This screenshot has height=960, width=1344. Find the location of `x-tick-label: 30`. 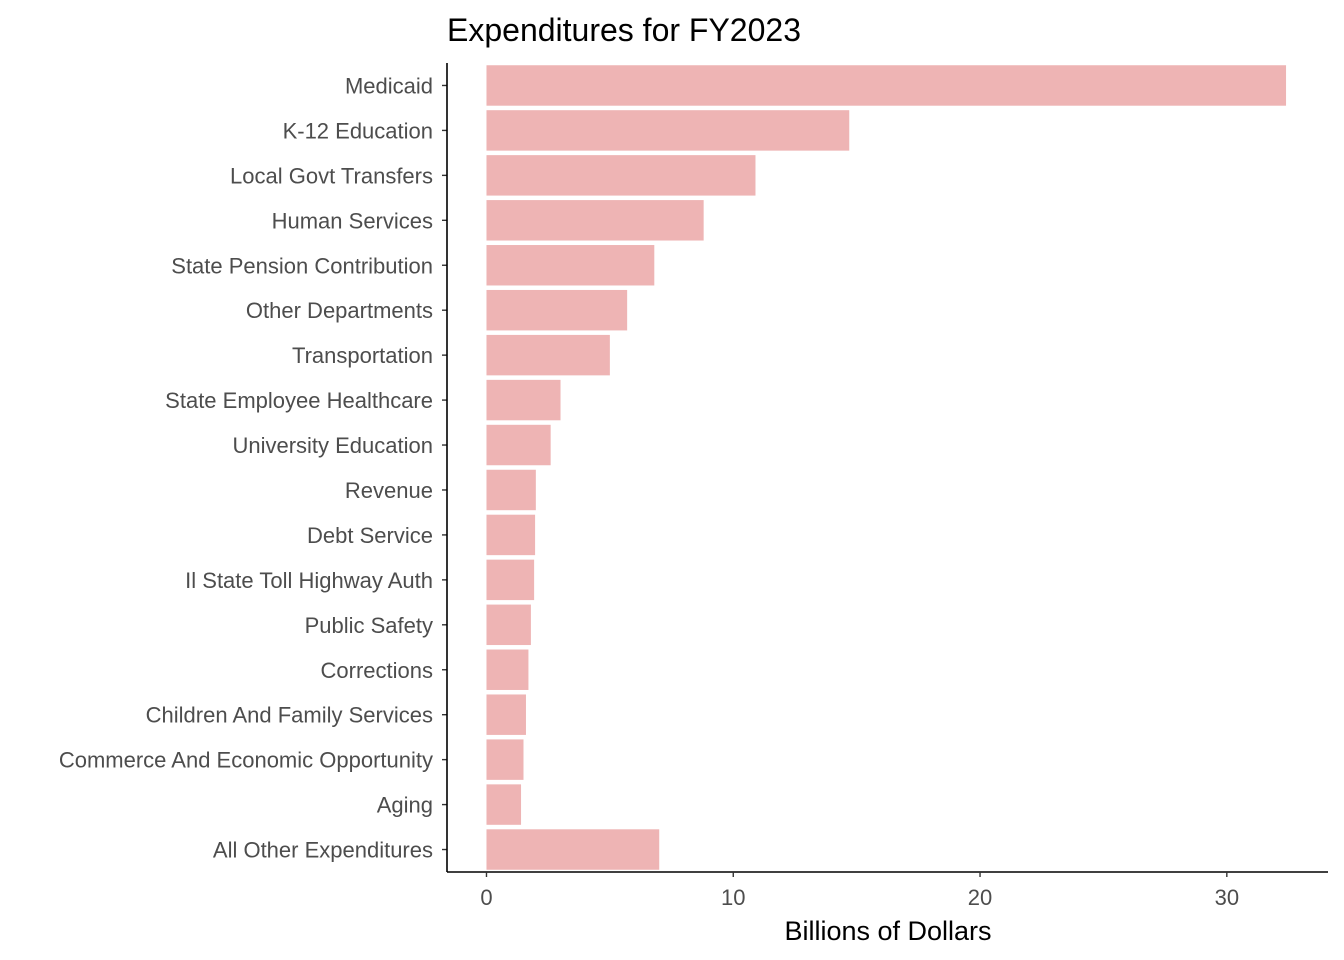

x-tick-label: 30 is located at coordinates (1227, 897).